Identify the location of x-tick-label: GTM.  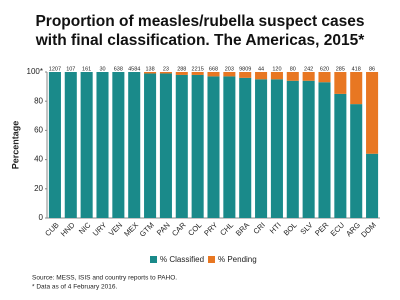
(147, 229).